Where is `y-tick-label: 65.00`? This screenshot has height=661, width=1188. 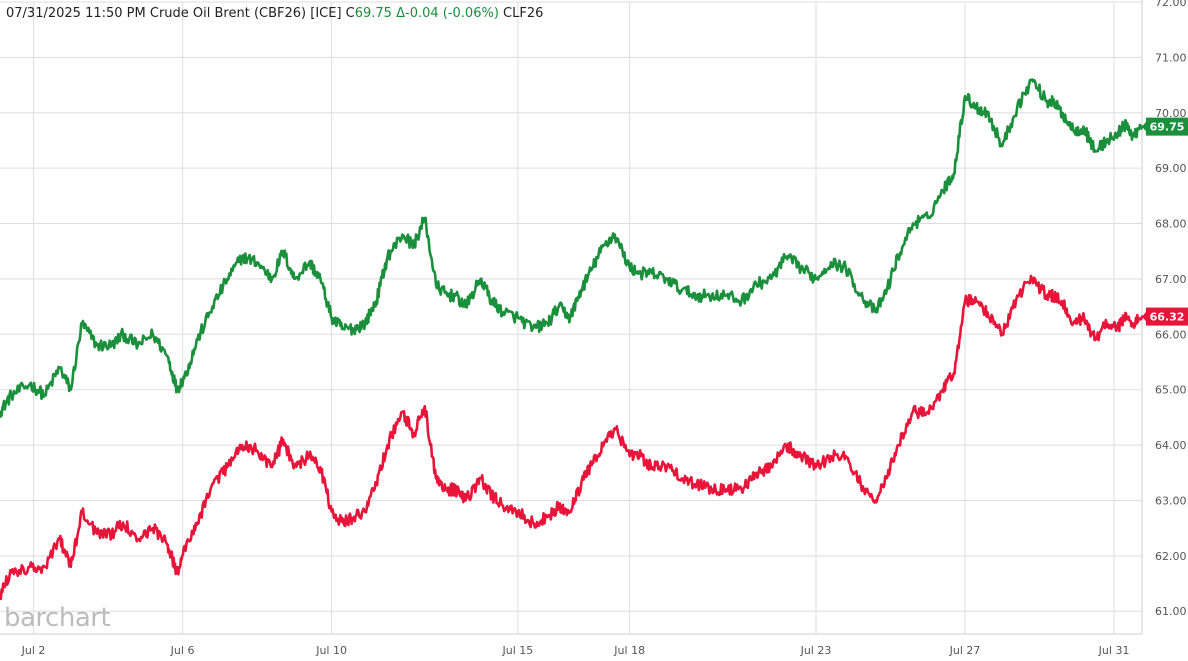
y-tick-label: 65.00 is located at coordinates (1171, 390).